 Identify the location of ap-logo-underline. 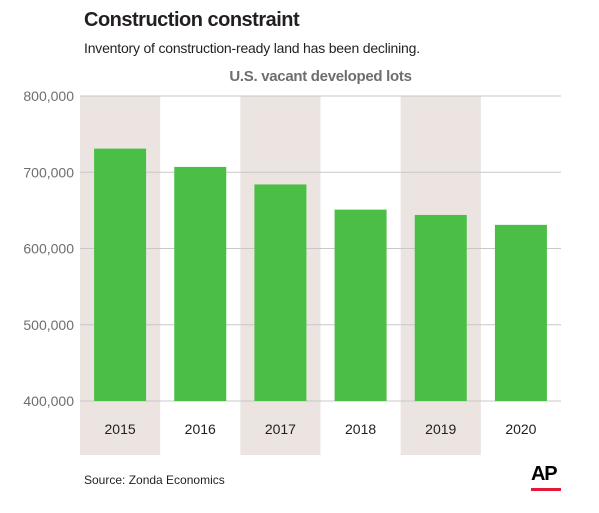
(546, 489).